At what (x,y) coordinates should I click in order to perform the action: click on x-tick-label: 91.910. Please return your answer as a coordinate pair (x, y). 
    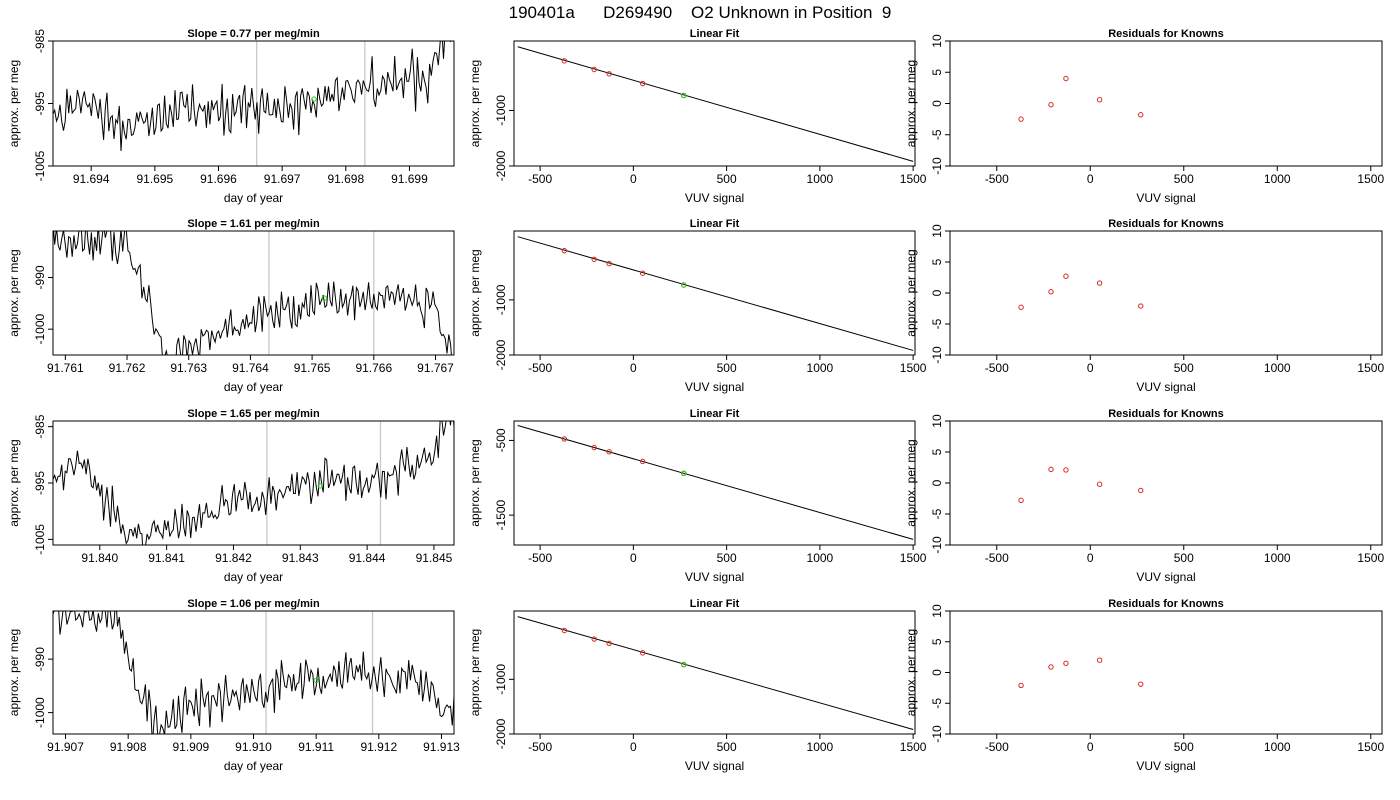
    Looking at the image, I should click on (253, 747).